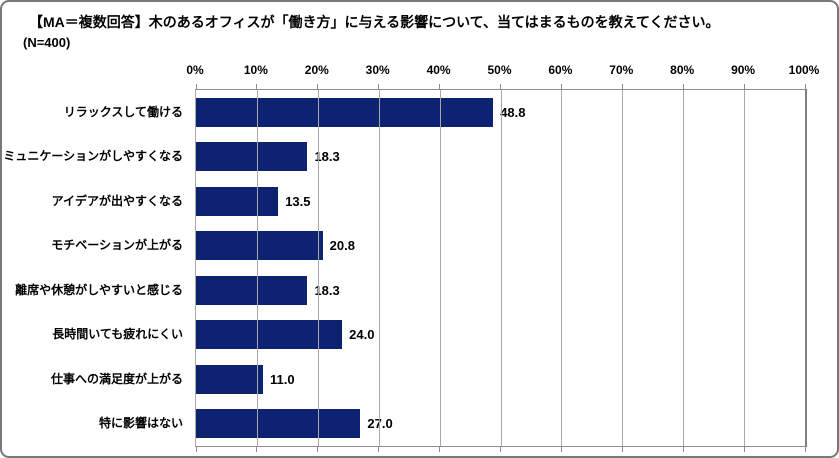  What do you see at coordinates (255, 70) in the screenshot?
I see `x-axis-tick-label: 10%` at bounding box center [255, 70].